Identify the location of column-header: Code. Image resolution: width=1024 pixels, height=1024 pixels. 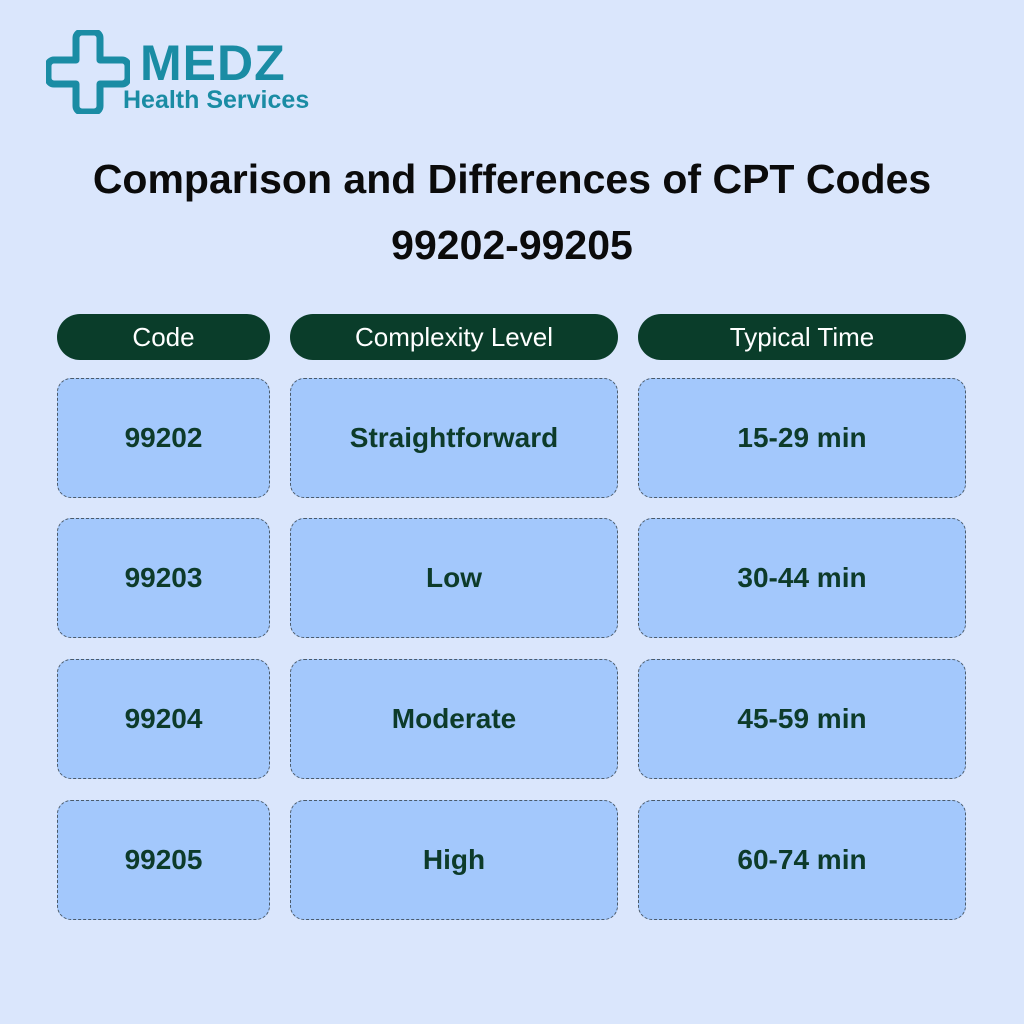
(163, 337).